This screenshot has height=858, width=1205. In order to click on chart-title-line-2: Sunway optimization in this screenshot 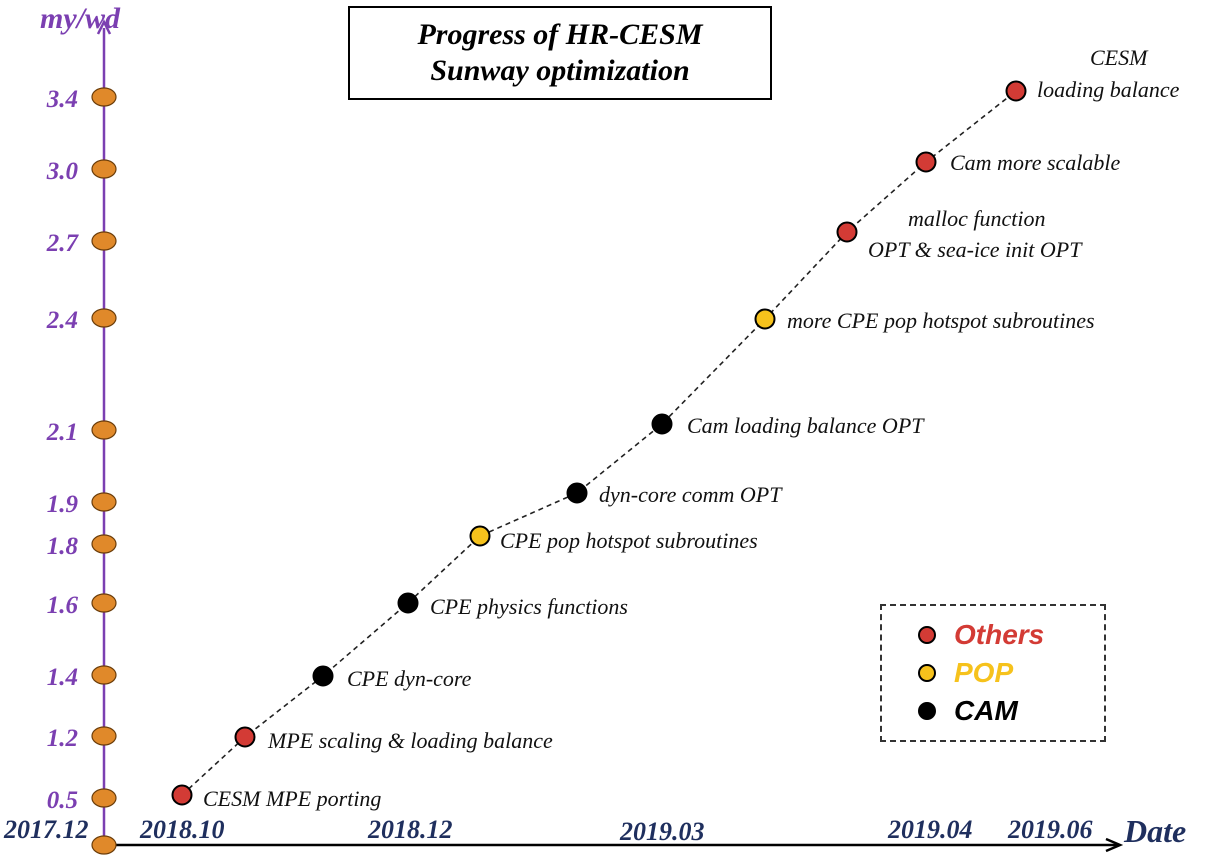, I will do `click(560, 70)`.